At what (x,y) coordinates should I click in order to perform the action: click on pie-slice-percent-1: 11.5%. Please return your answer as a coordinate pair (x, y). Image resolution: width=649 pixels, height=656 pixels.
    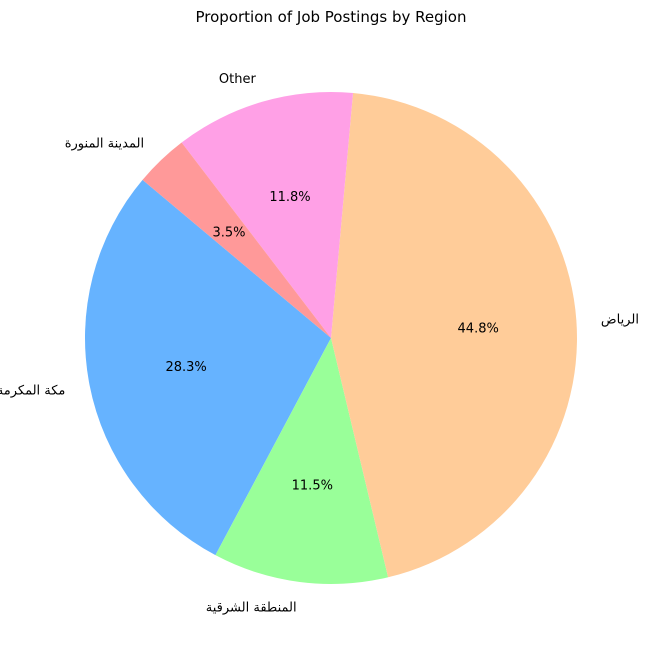
    Looking at the image, I should click on (312, 485).